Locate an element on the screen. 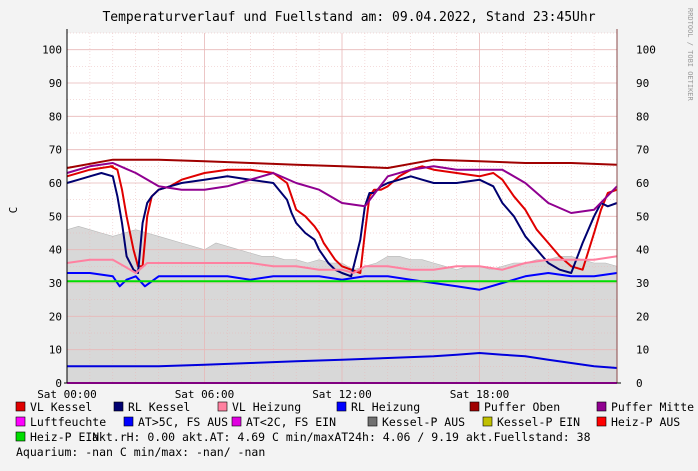 This screenshot has width=698, height=471. y-tick-label-left: 100 is located at coordinates (52, 50).